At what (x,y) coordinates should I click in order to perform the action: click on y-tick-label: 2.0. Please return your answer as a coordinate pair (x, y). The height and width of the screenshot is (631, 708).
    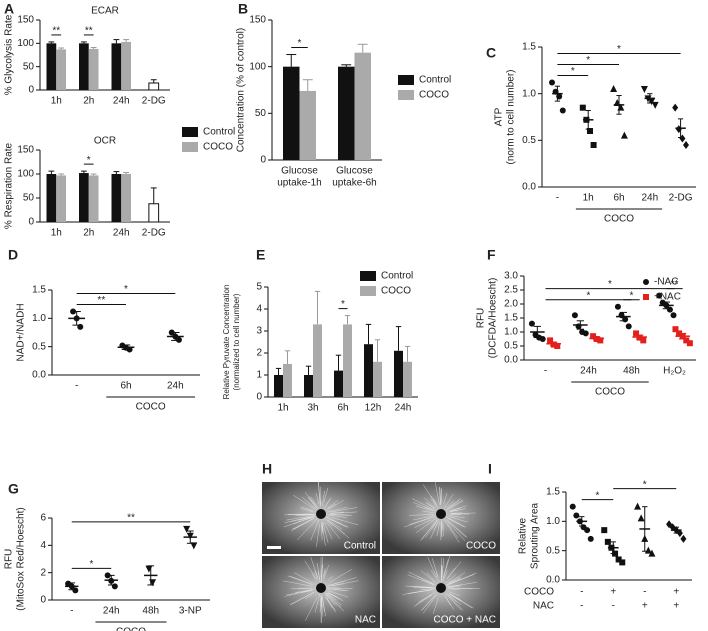
    Looking at the image, I should click on (511, 304).